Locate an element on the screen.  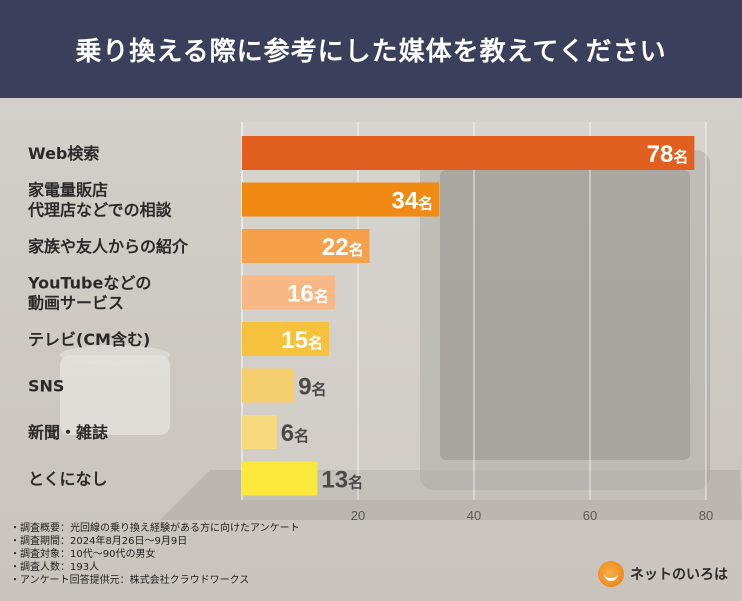
brand-logo: ネットのいろは is located at coordinates (663, 574).